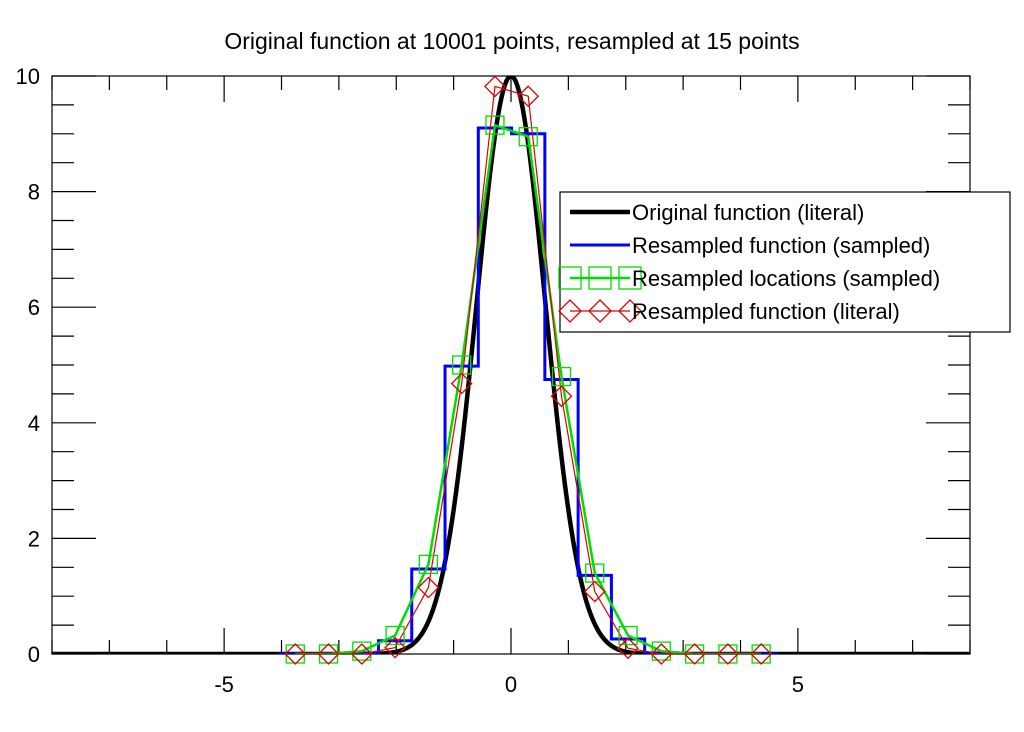 The width and height of the screenshot is (1024, 732). Describe the element at coordinates (34, 307) in the screenshot. I see `y-tick-label: 6` at that location.